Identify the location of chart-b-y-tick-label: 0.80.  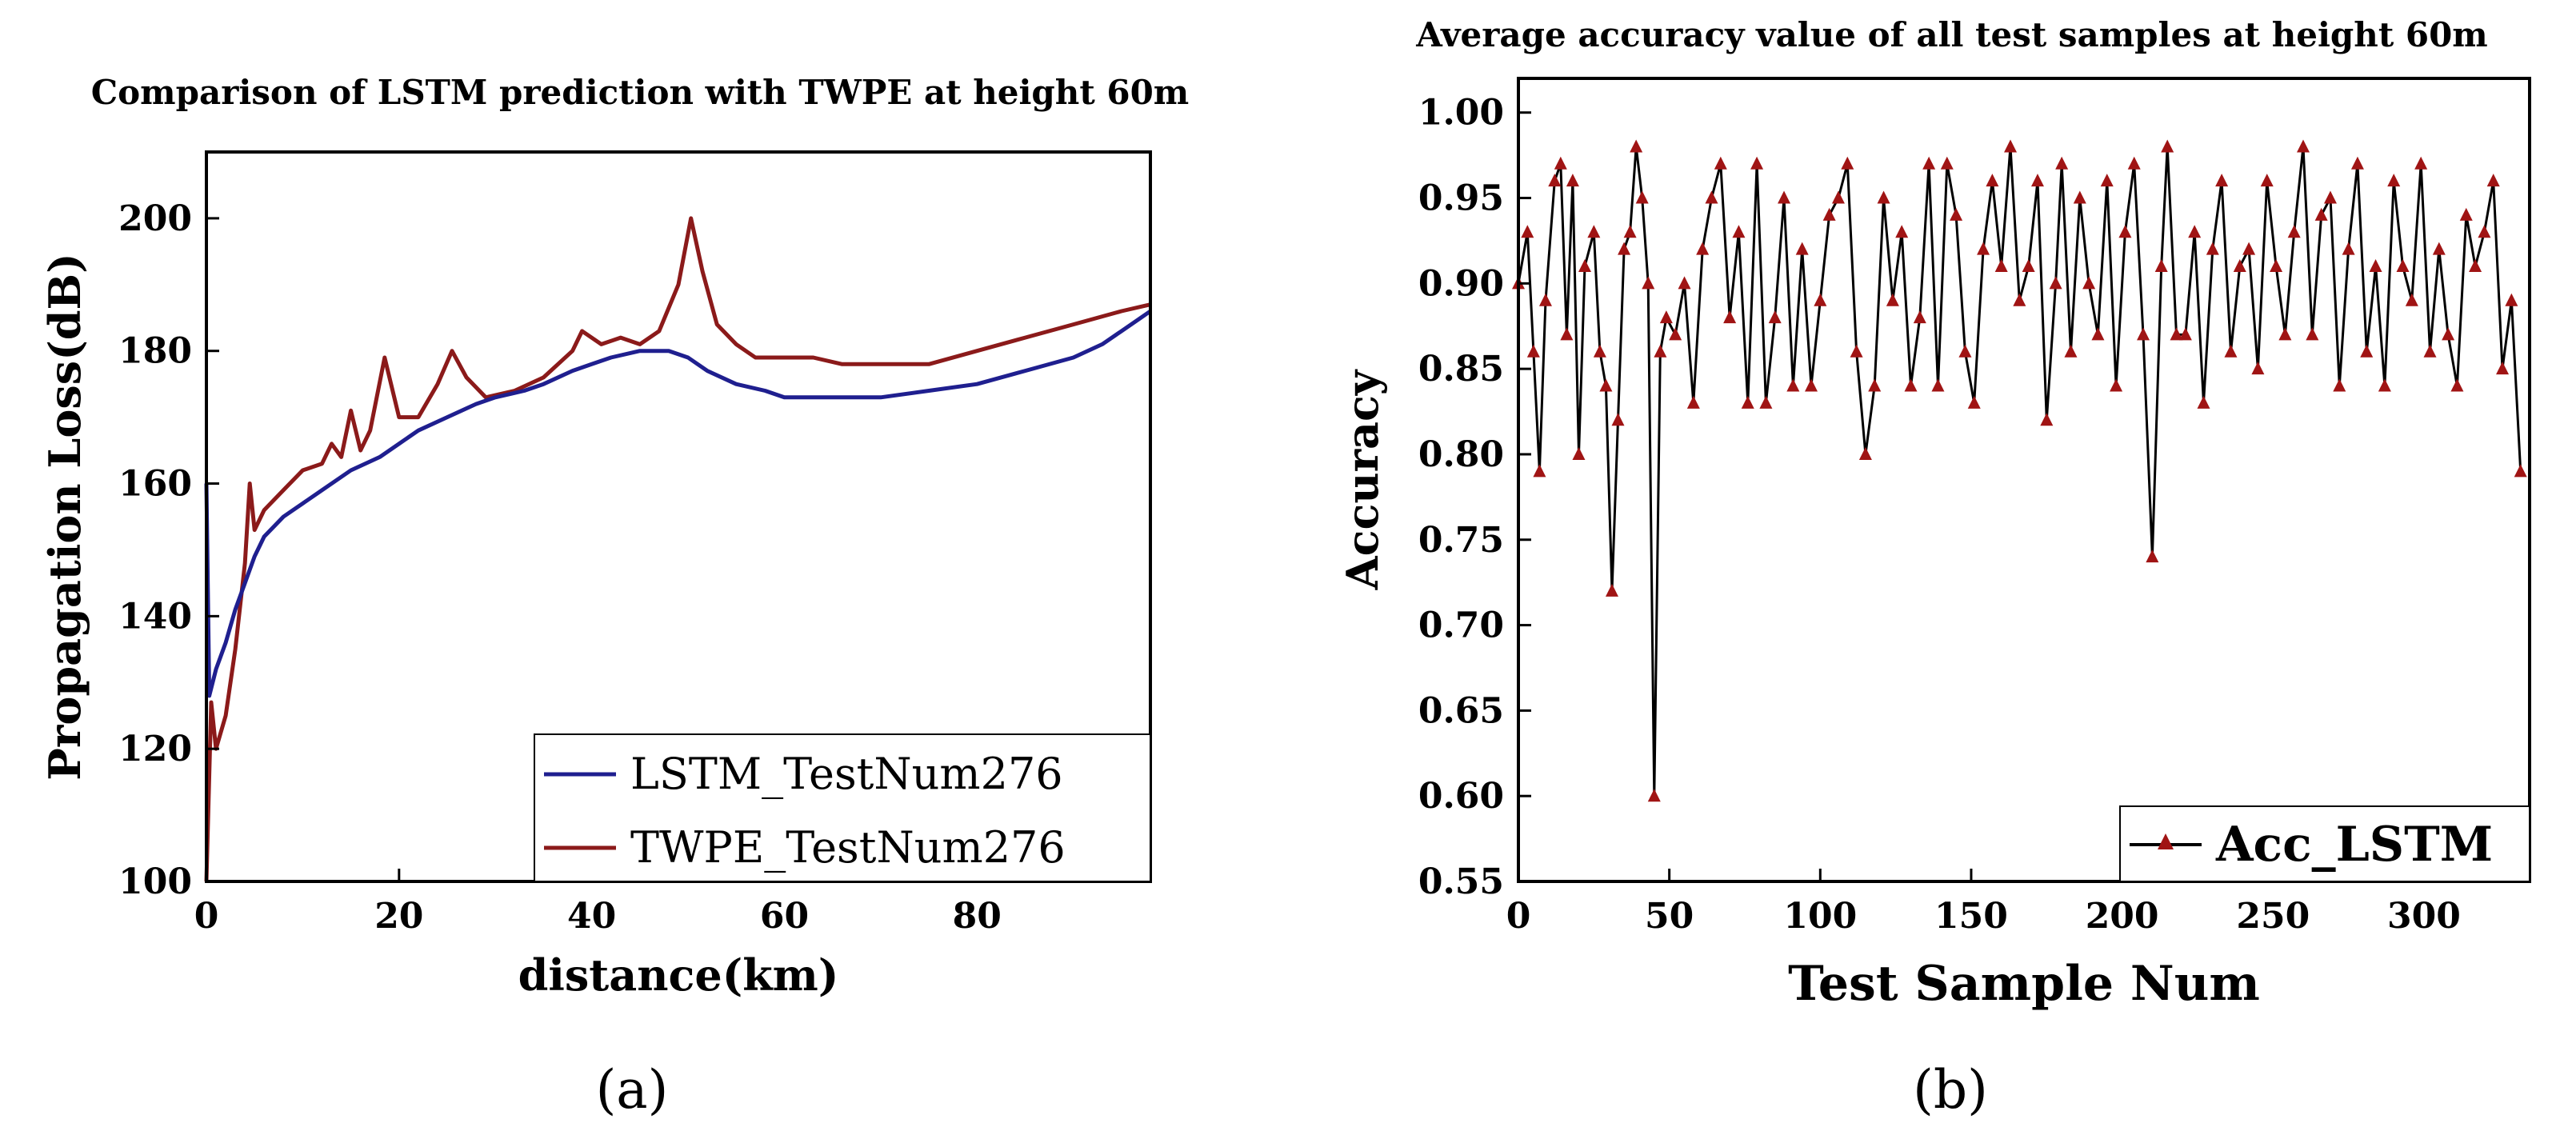
(1461, 454).